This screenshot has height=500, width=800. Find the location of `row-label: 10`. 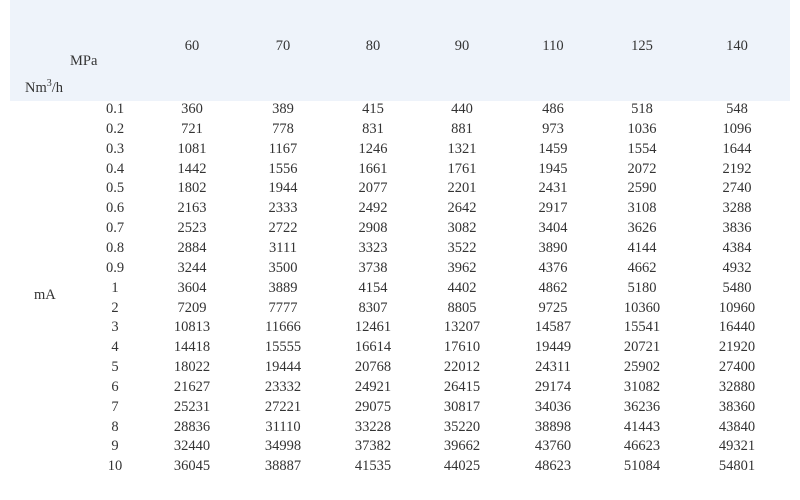

row-label: 10 is located at coordinates (115, 466).